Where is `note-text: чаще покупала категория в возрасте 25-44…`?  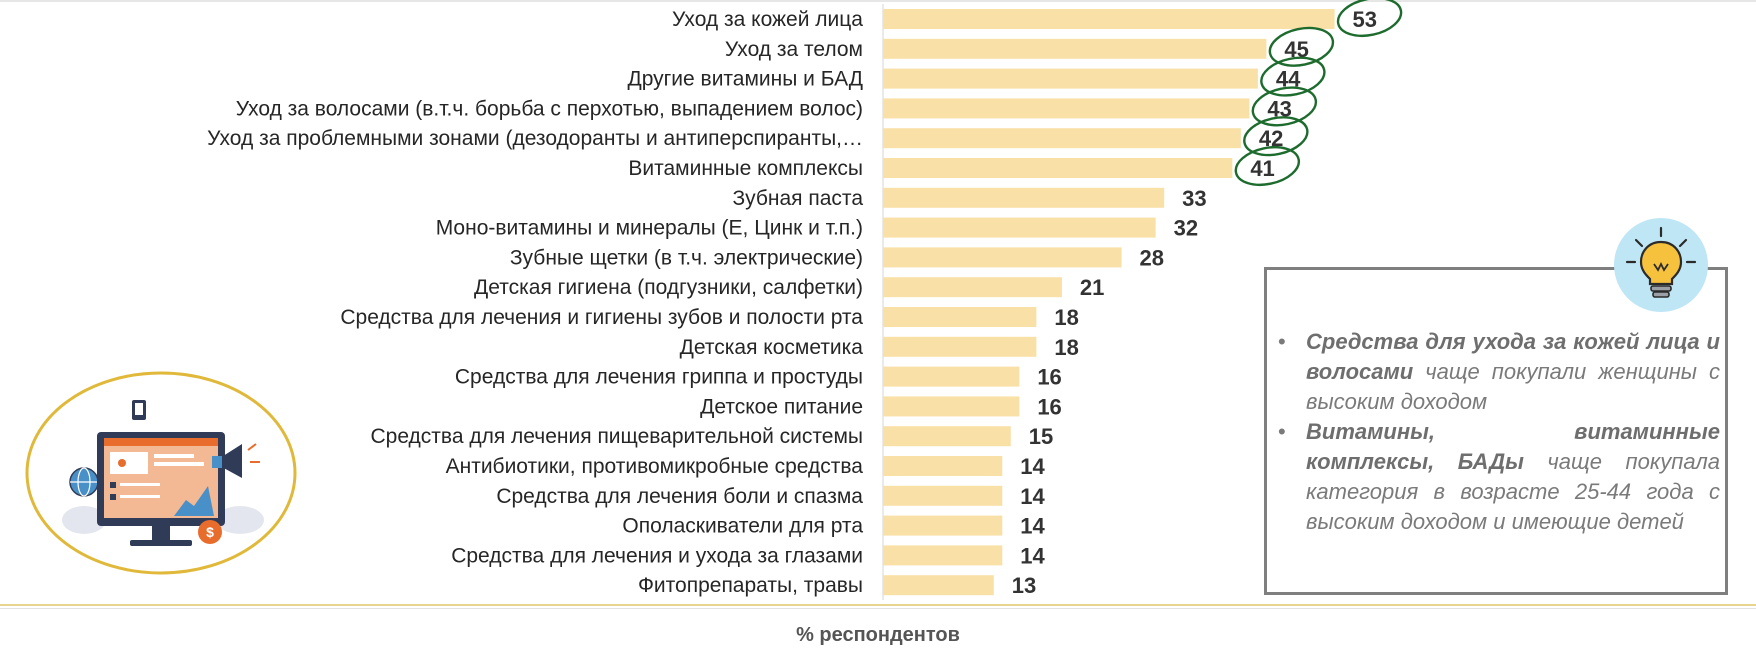
note-text: чаще покупала категория в возрасте 25-44… is located at coordinates (1513, 491).